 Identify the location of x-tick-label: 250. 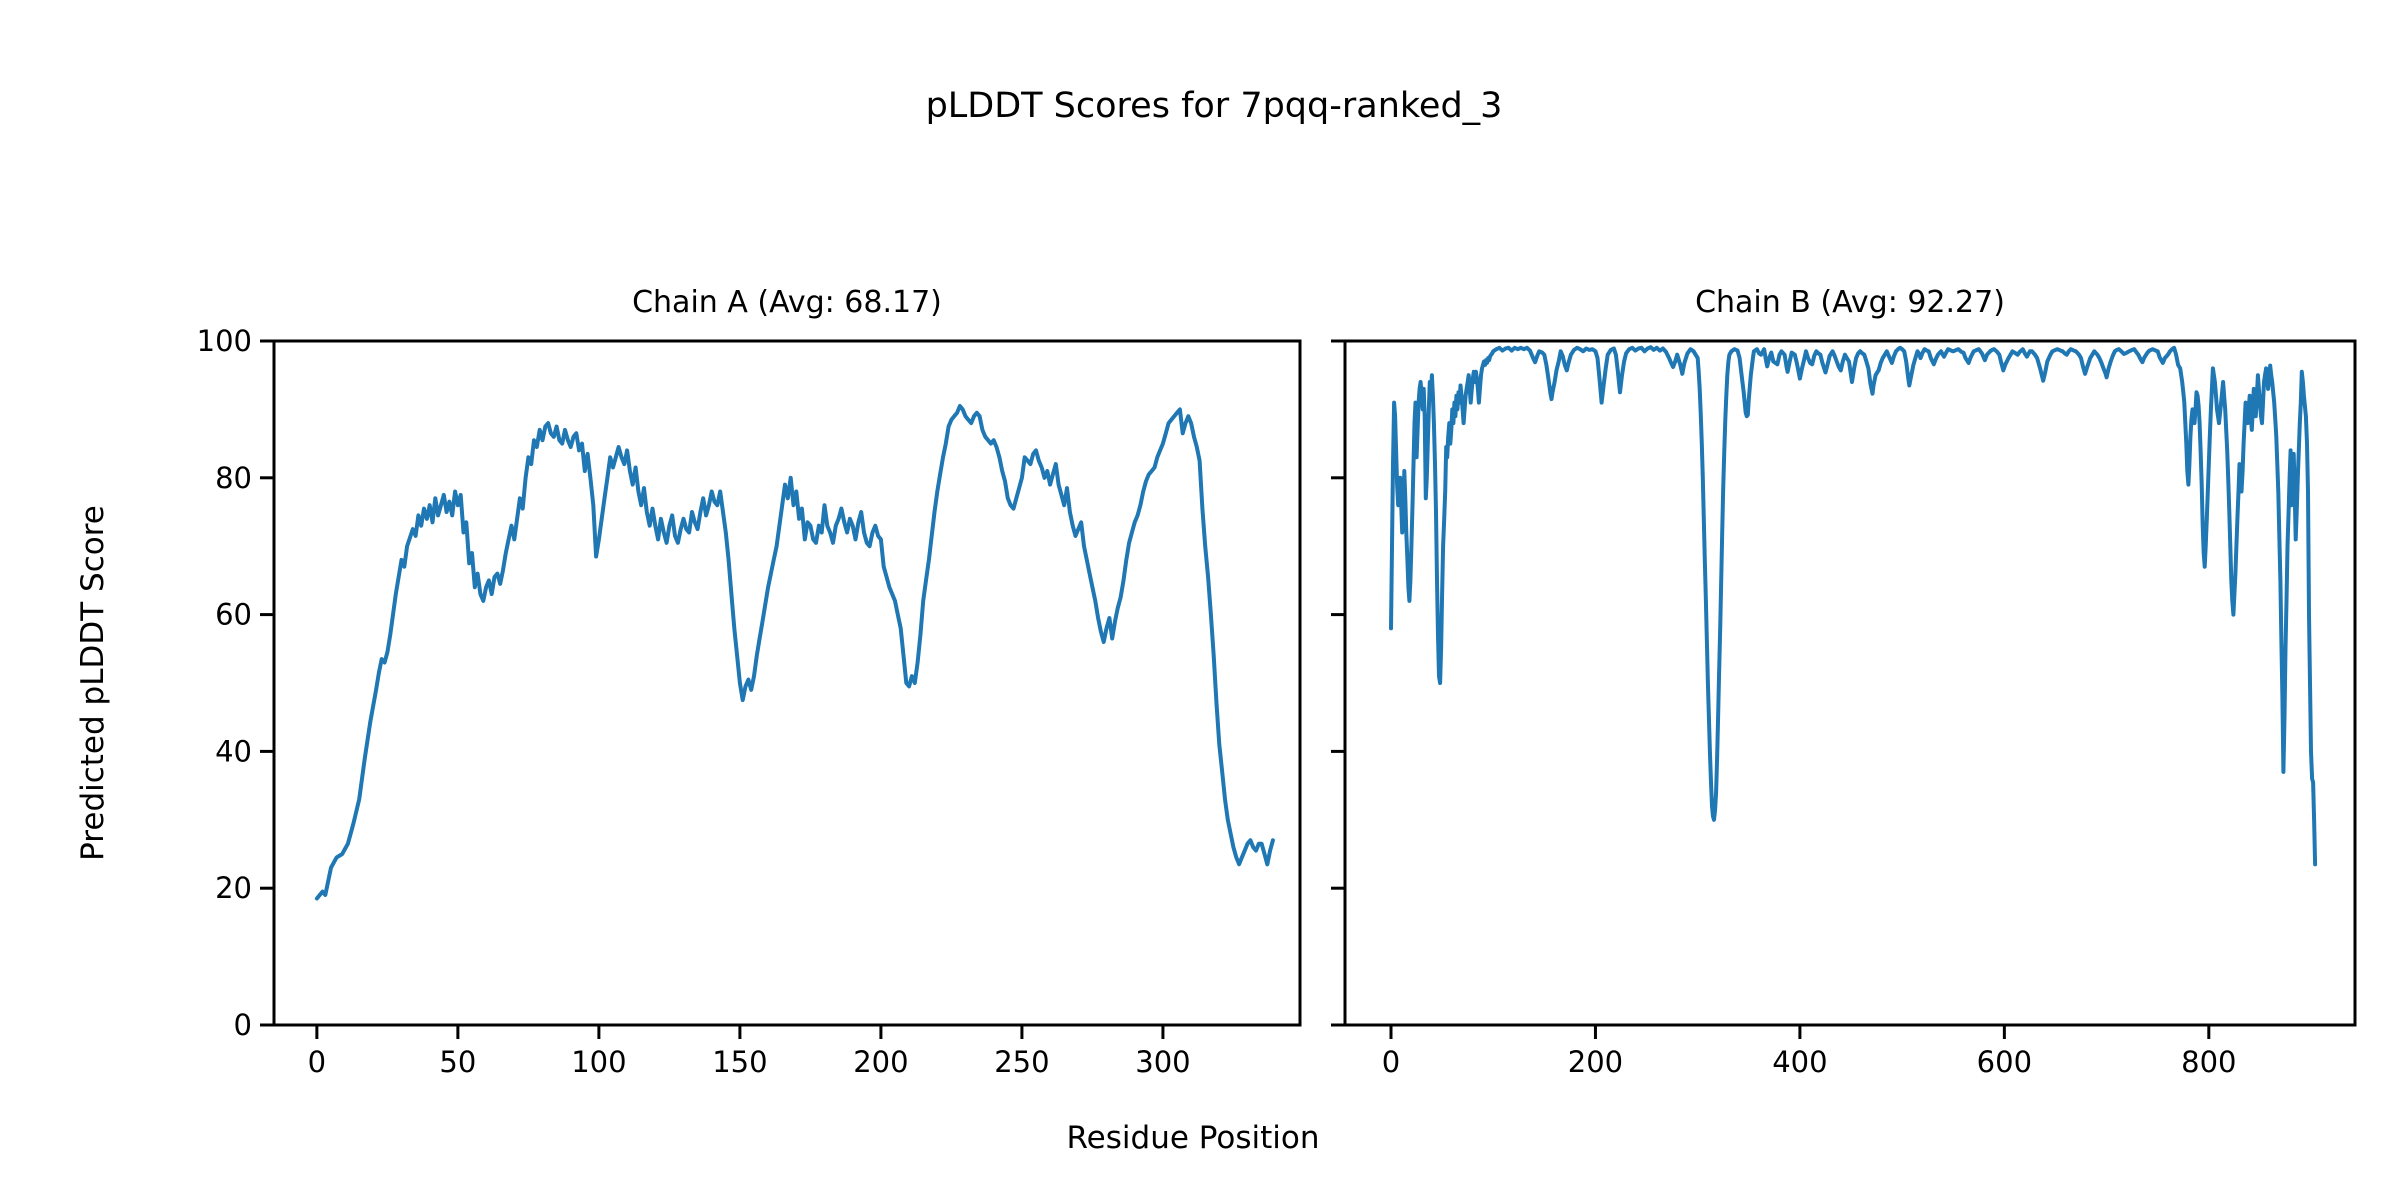
(1021, 1062).